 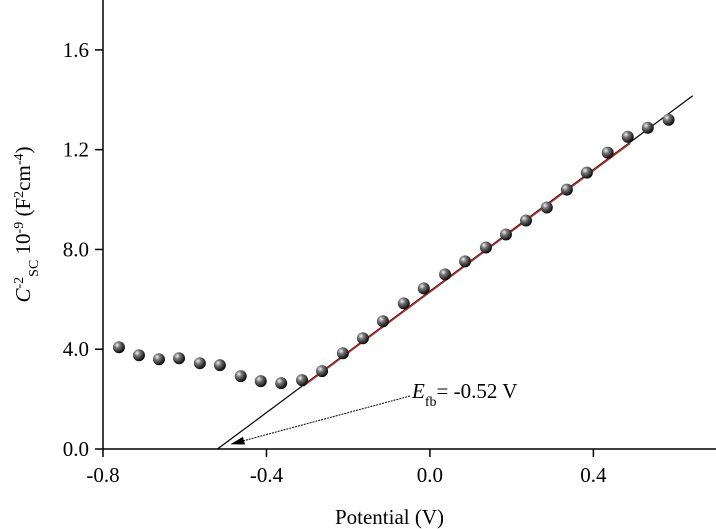 What do you see at coordinates (23, 295) in the screenshot?
I see `text-part: C` at bounding box center [23, 295].